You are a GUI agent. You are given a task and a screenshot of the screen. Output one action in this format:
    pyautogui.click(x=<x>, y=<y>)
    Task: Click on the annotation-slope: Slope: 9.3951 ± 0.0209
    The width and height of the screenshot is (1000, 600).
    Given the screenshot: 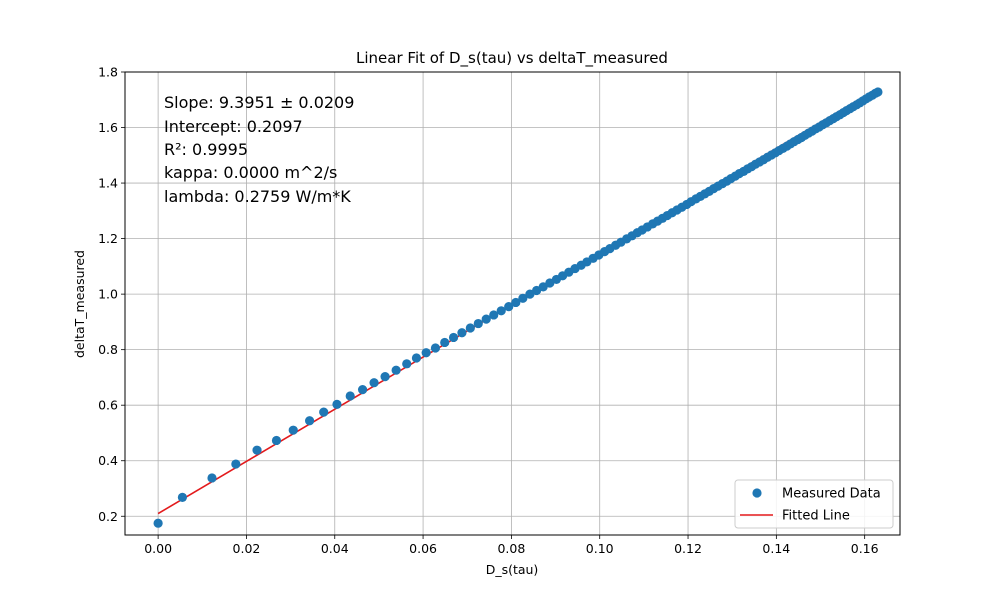 What is the action you would take?
    pyautogui.click(x=259, y=102)
    